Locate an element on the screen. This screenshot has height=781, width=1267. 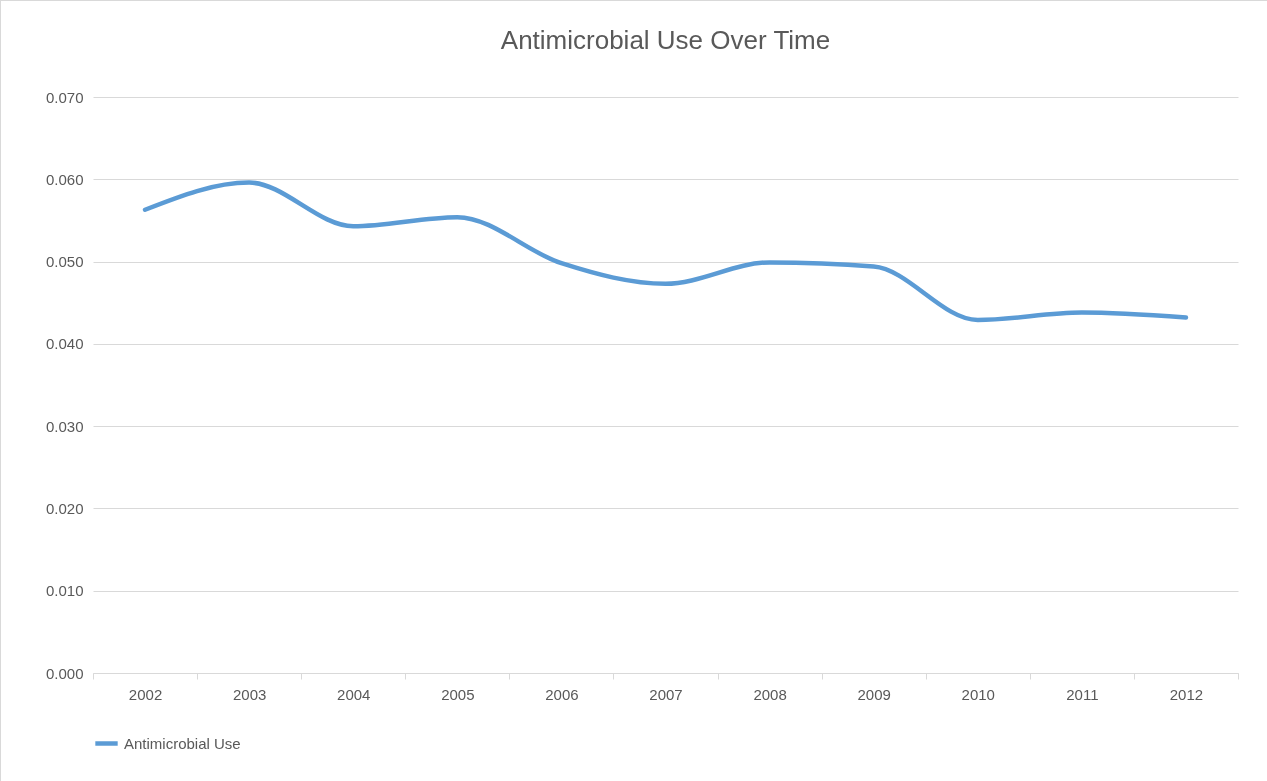
y-tick-label: 0.050 is located at coordinates (64, 262).